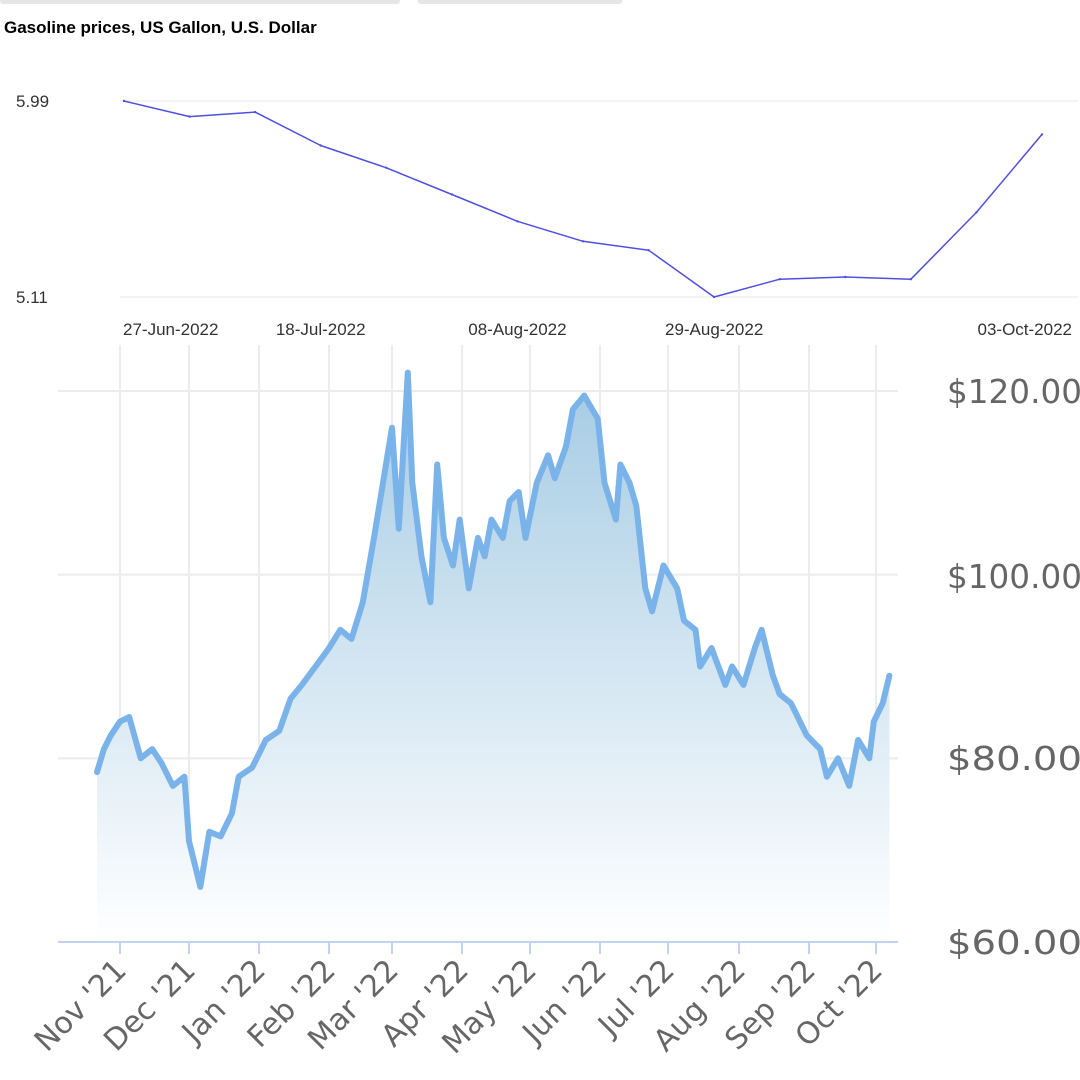 The height and width of the screenshot is (1080, 1080). I want to click on x-tick-label: 27-Jun-2022, so click(170, 329).